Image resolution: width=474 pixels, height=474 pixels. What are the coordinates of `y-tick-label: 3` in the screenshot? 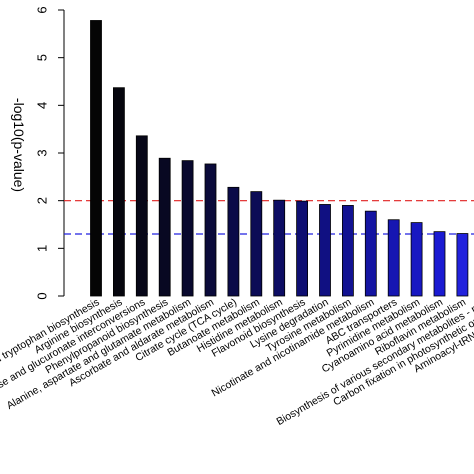 It's located at (42, 152).